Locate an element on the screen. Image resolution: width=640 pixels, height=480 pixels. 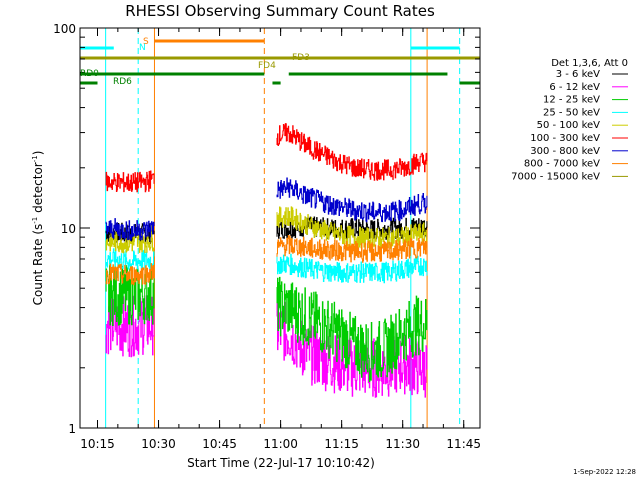
y-tick-label-2: 100 is located at coordinates (64, 29).